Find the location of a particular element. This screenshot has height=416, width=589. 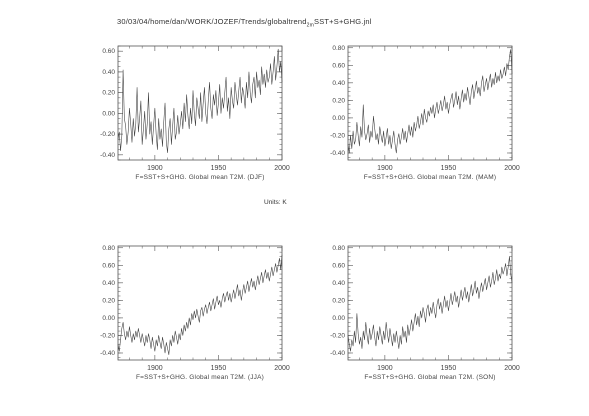

x-axis-caption: F=SST+S+GHG. Global mean T2M. (DJF) is located at coordinates (199, 177).